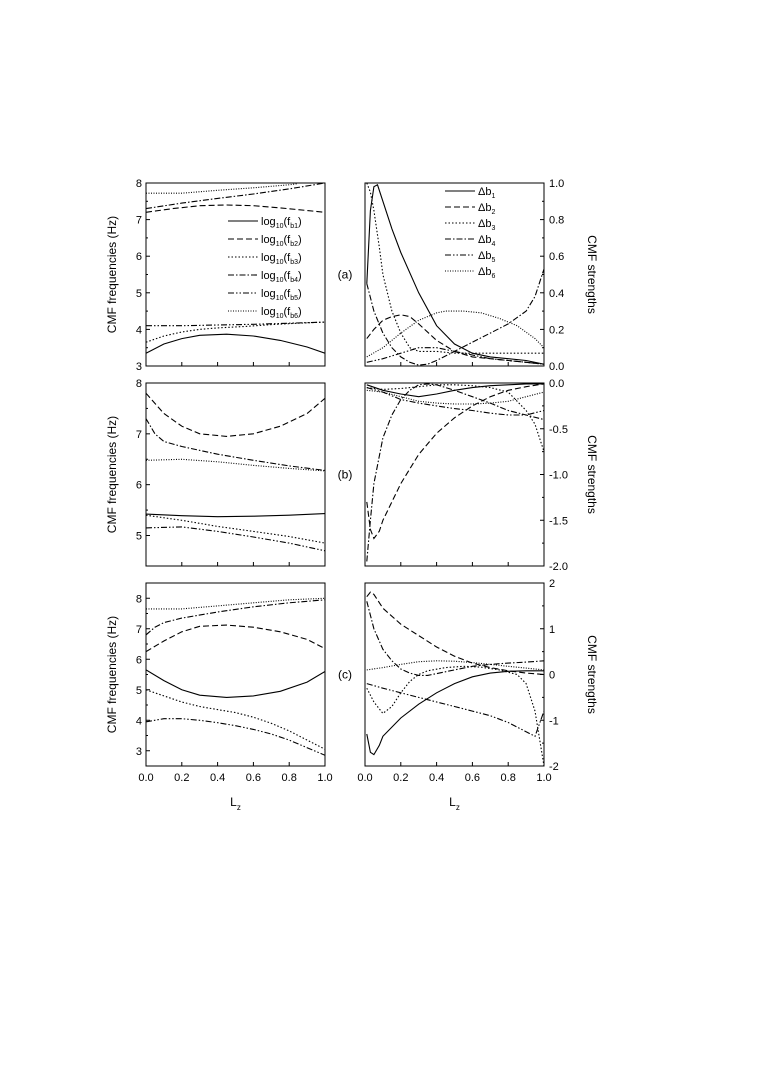  Describe the element at coordinates (486, 225) in the screenshot. I see `legend-label: Δb3` at that location.